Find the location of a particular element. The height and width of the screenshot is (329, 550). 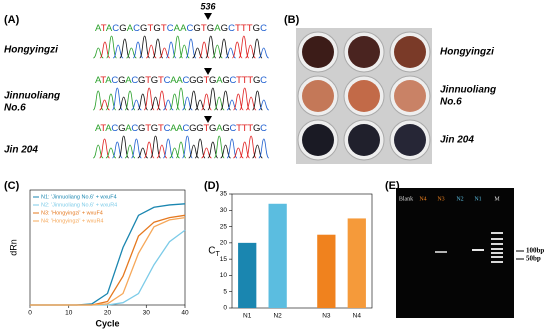

panel-label: (C) is located at coordinates (12, 186).